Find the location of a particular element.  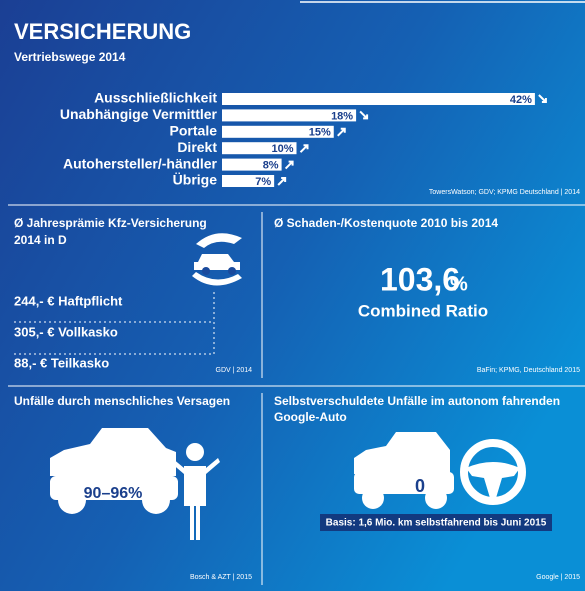

panel-title: Google-Auto is located at coordinates (310, 417).